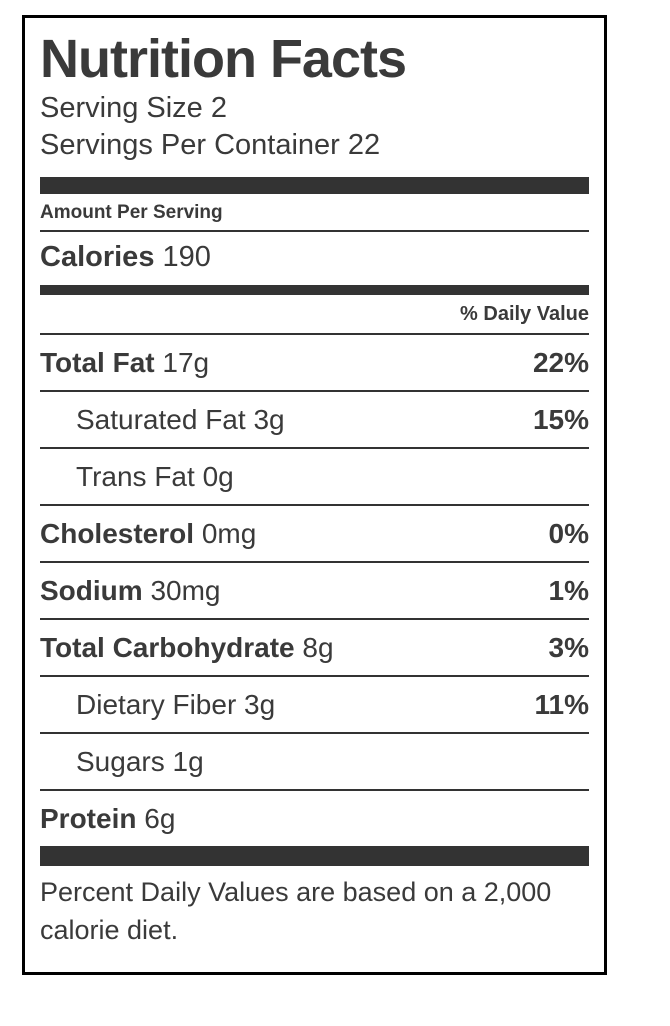  What do you see at coordinates (314, 818) in the screenshot?
I see `nutrient-row-protein: Protein 6g` at bounding box center [314, 818].